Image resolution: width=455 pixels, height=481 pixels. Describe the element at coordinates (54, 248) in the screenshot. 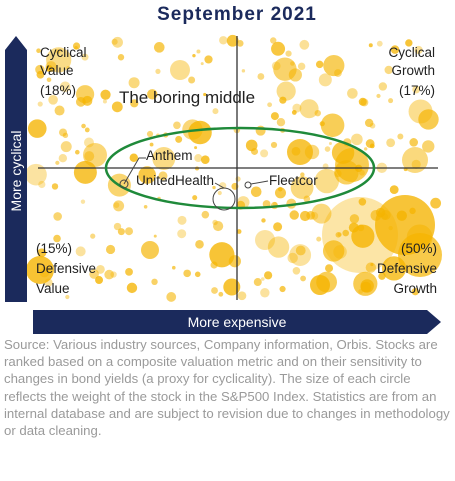

I see `quadrant-label: (15%)` at that location.